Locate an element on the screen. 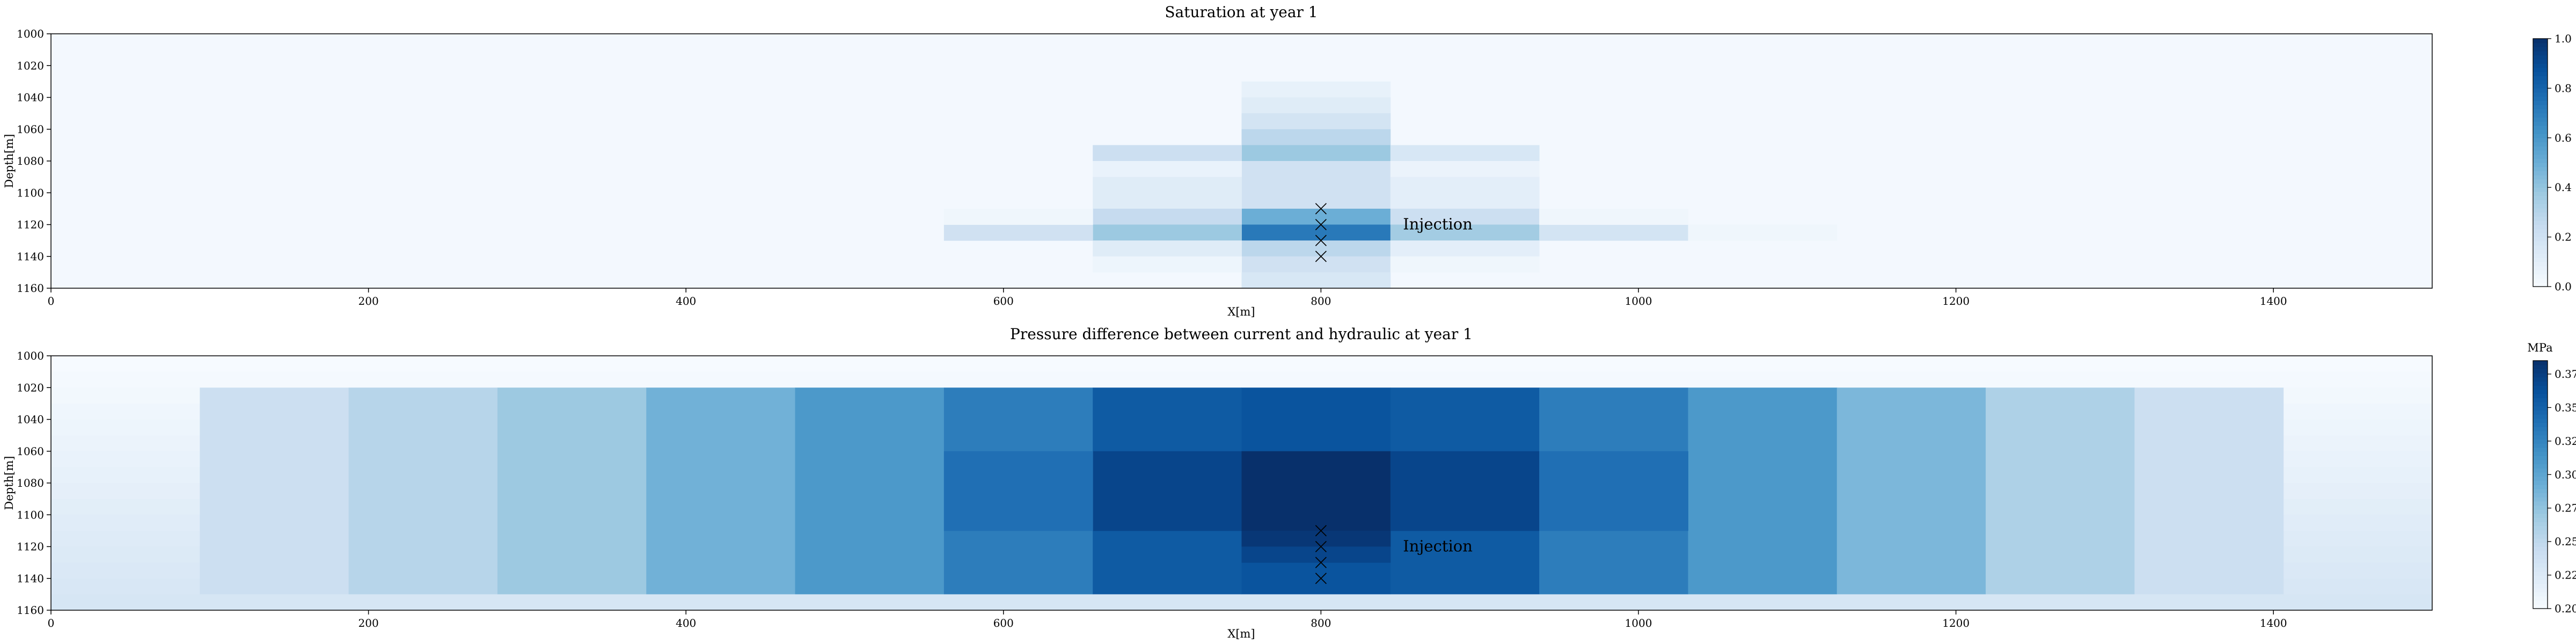 This screenshot has height=644, width=2576. colorbar-tick-label: 0.2 is located at coordinates (2563, 237).